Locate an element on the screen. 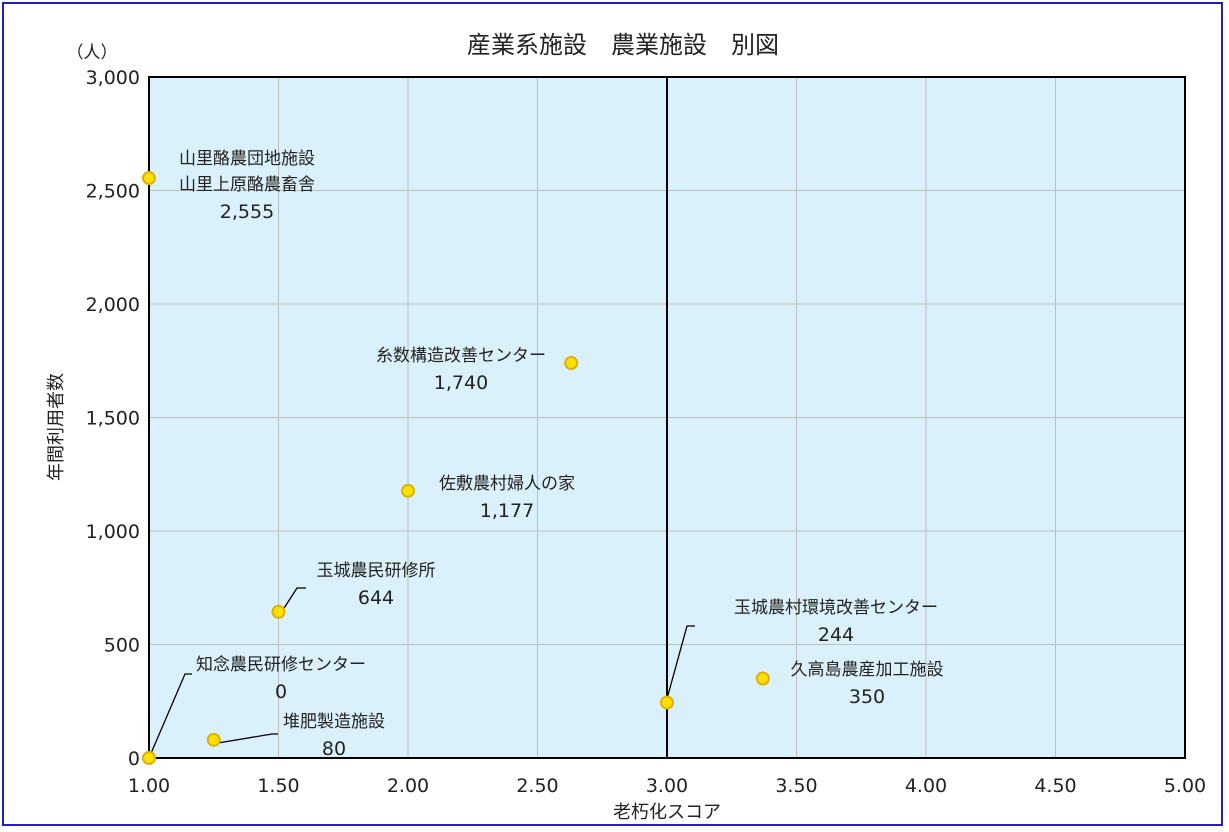  y-tick-label: 3,000 is located at coordinates (113, 78).